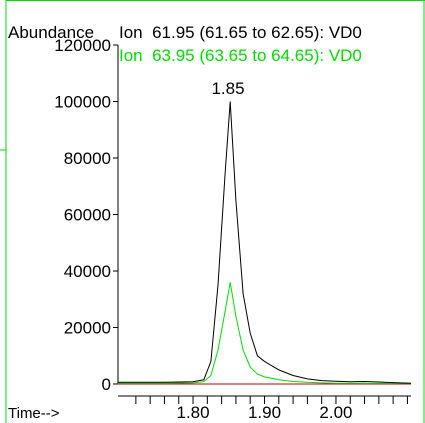 The width and height of the screenshot is (425, 423). What do you see at coordinates (227, 88) in the screenshot?
I see `peak-label: 1.85` at bounding box center [227, 88].